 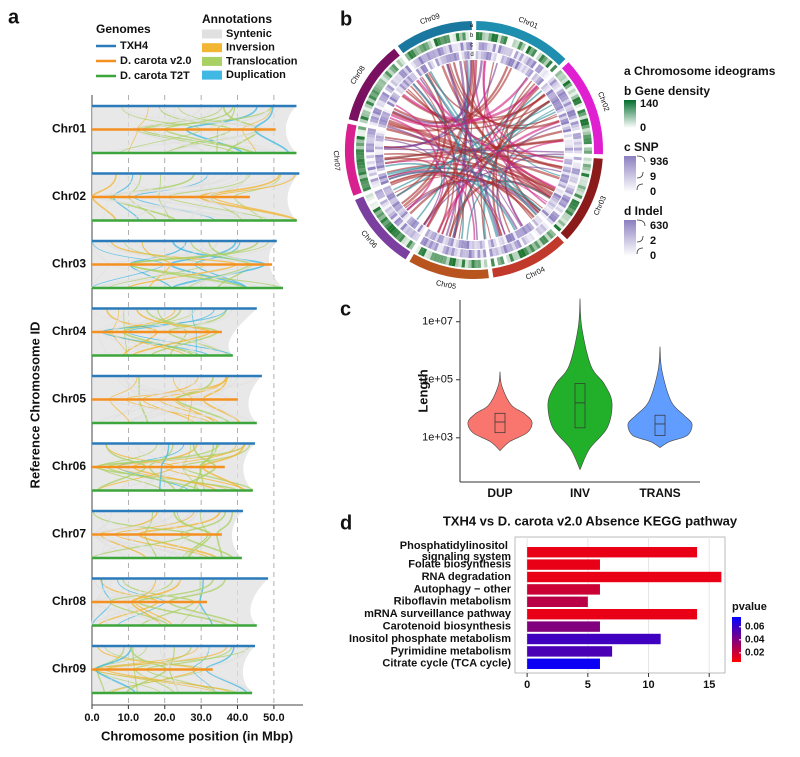 What do you see at coordinates (600, 205) in the screenshot?
I see `chromosome-label: Chr03` at bounding box center [600, 205].